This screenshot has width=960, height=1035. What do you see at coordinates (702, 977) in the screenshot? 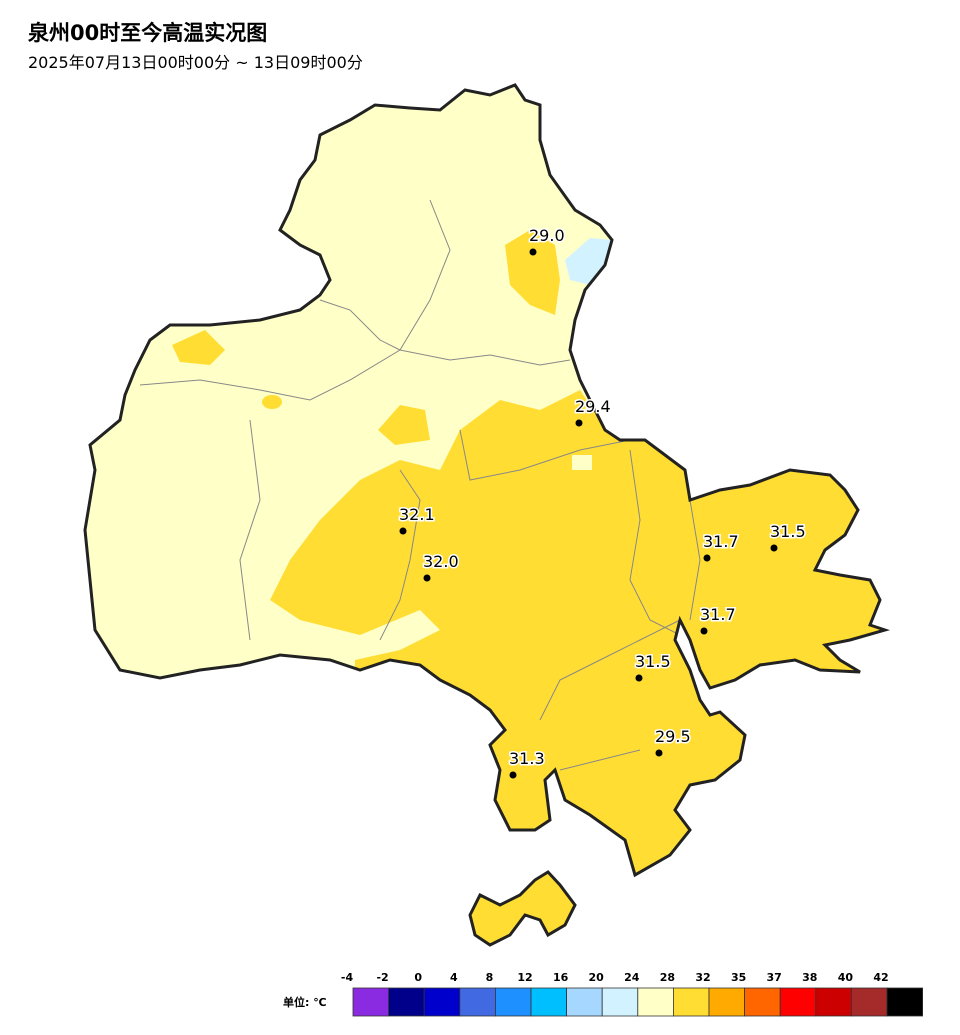
I see `legend-tick: 32` at bounding box center [702, 977].